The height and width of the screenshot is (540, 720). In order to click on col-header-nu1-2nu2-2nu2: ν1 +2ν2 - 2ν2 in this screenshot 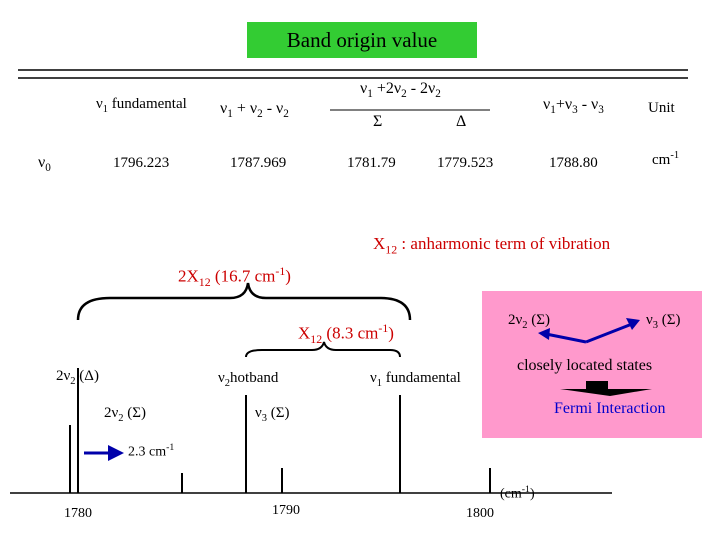, I will do `click(400, 90)`.